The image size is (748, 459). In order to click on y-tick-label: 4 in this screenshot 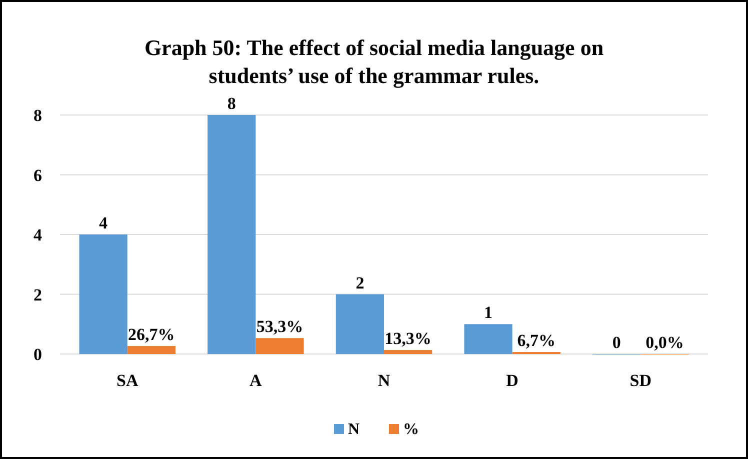, I will do `click(38, 235)`.